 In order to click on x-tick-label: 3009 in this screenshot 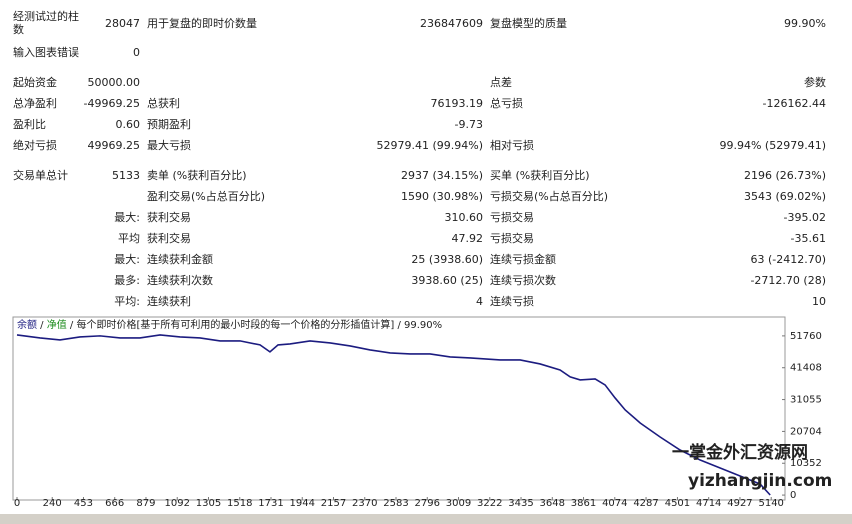, I will do `click(458, 503)`.